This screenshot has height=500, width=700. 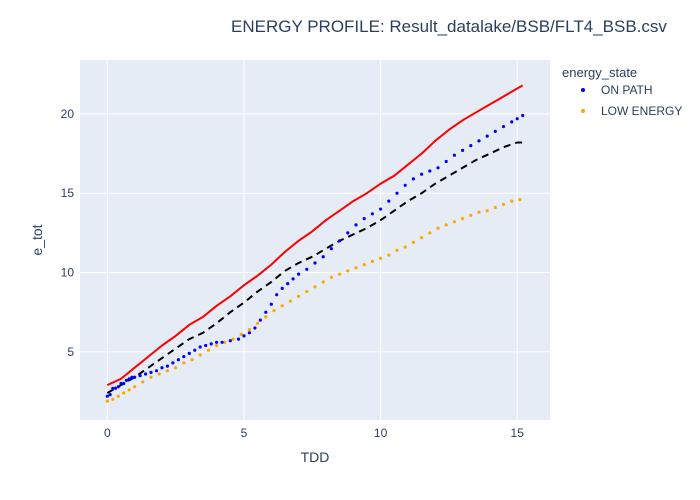 I want to click on legend: energy_state ON PATH LOW ENERGY, so click(x=622, y=91).